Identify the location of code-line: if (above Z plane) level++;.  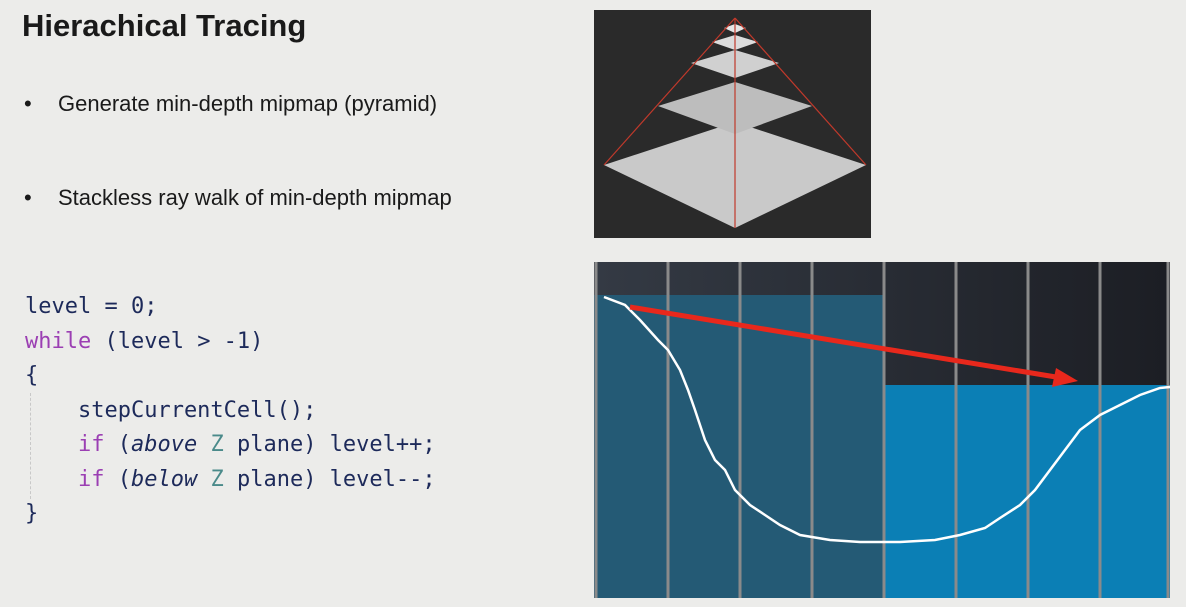
(230, 444).